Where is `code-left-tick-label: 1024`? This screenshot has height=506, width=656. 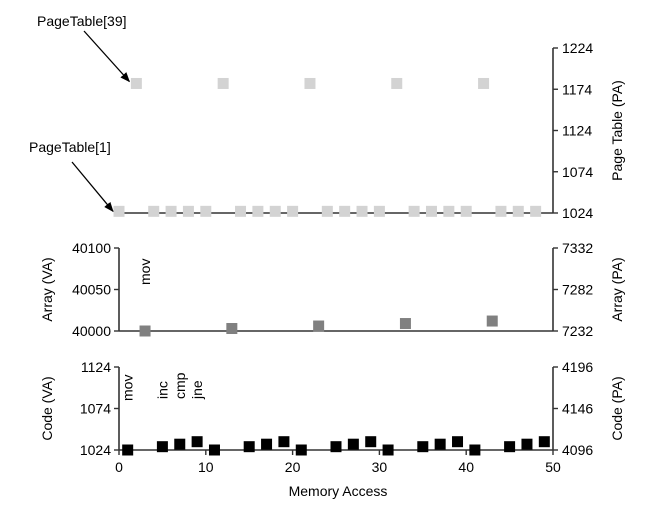 code-left-tick-label: 1024 is located at coordinates (95, 450).